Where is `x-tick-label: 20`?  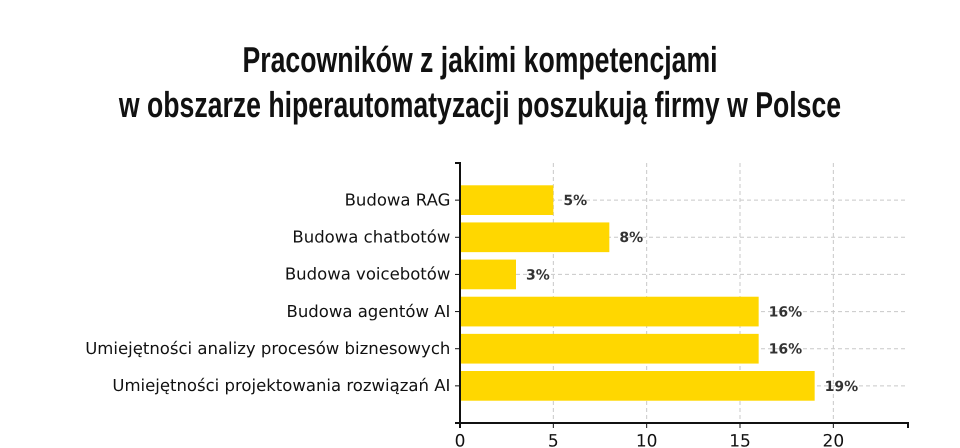 x-tick-label: 20 is located at coordinates (833, 439).